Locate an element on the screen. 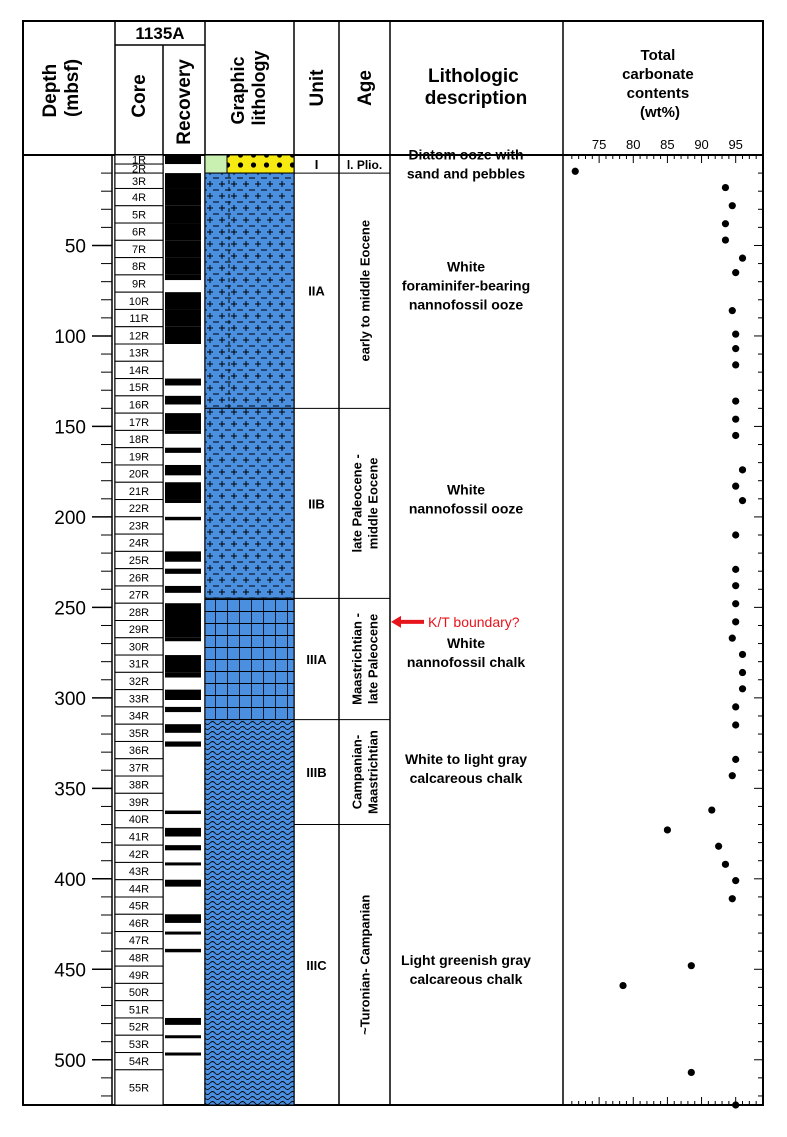  lith-desc-header-line1: Lithologic is located at coordinates (473, 76).